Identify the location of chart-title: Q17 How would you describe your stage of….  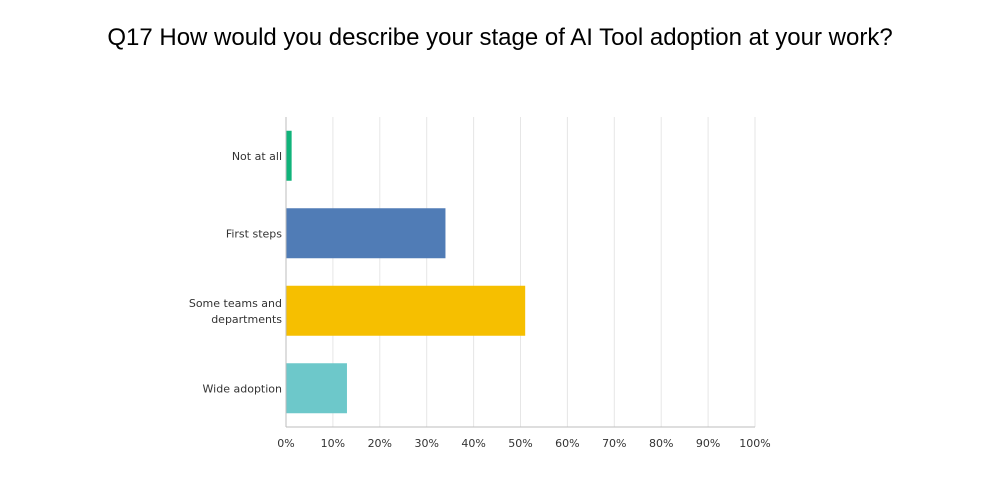
(500, 37).